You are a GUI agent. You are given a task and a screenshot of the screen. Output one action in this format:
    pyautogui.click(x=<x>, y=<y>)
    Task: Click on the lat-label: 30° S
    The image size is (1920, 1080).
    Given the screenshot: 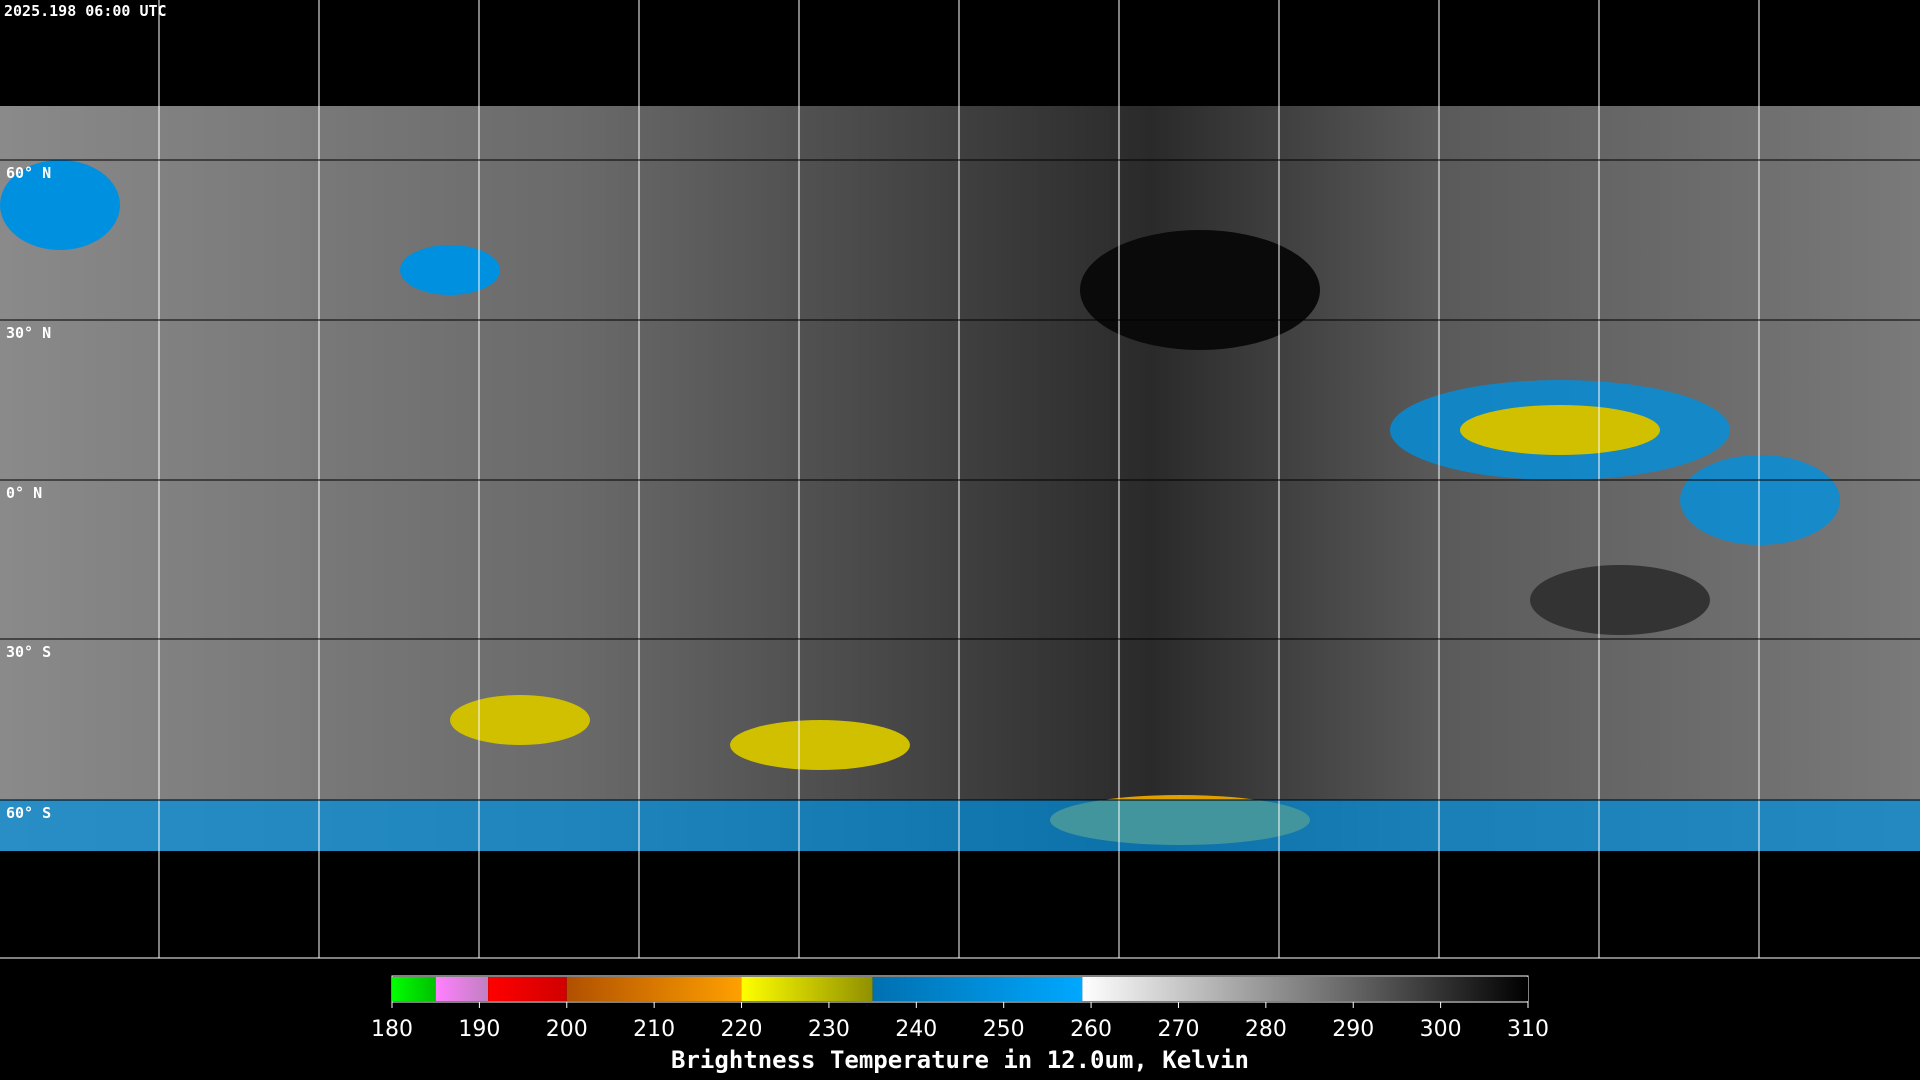 What is the action you would take?
    pyautogui.click(x=28, y=652)
    